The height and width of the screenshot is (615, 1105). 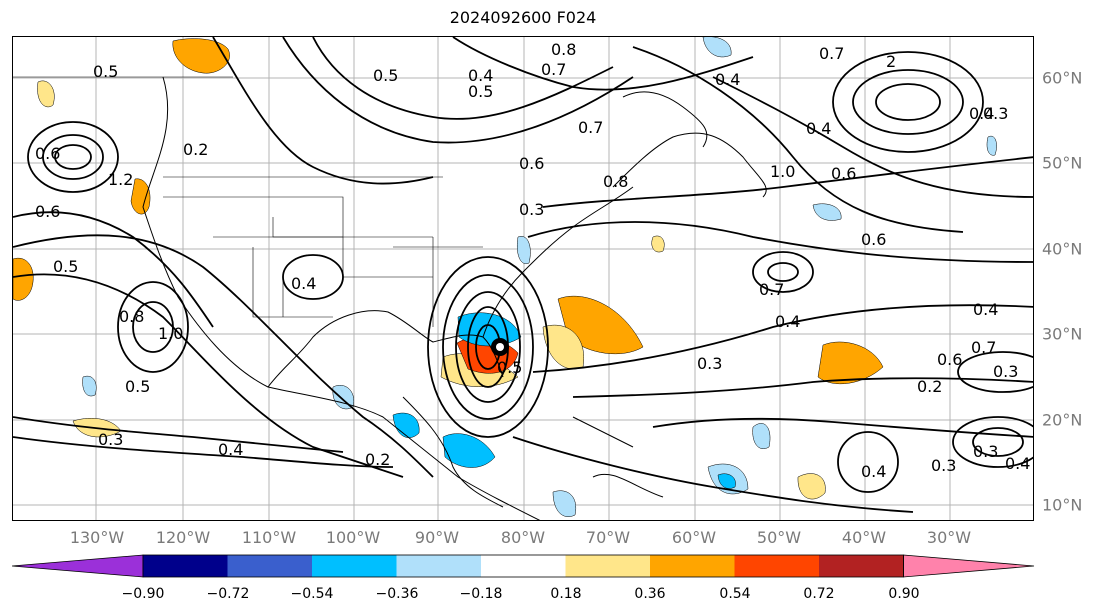 What do you see at coordinates (650, 594) in the screenshot?
I see `colorbar-tick: 0.36` at bounding box center [650, 594].